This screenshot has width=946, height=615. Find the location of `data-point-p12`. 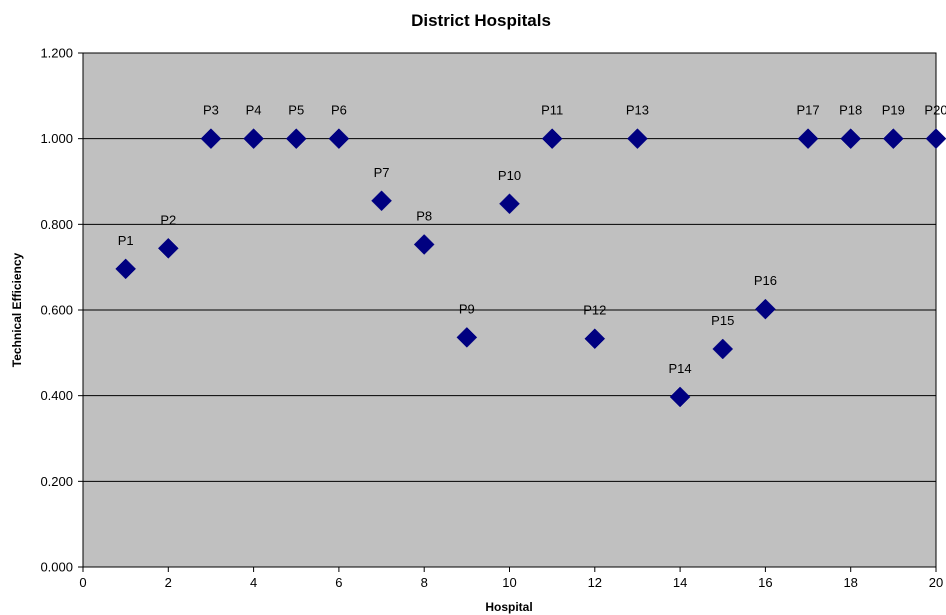

data-point-p12 is located at coordinates (595, 339).